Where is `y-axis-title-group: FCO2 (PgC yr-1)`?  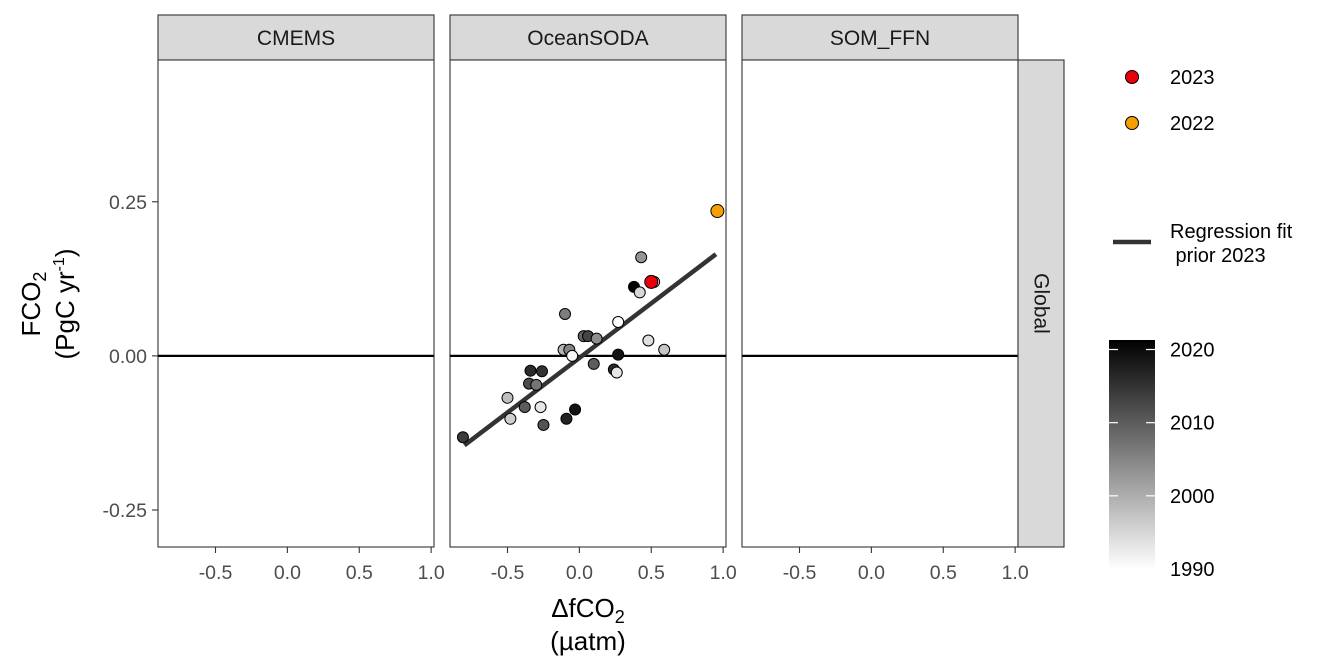
y-axis-title-group: FCO2 (PgC yr-1) is located at coordinates (48, 303).